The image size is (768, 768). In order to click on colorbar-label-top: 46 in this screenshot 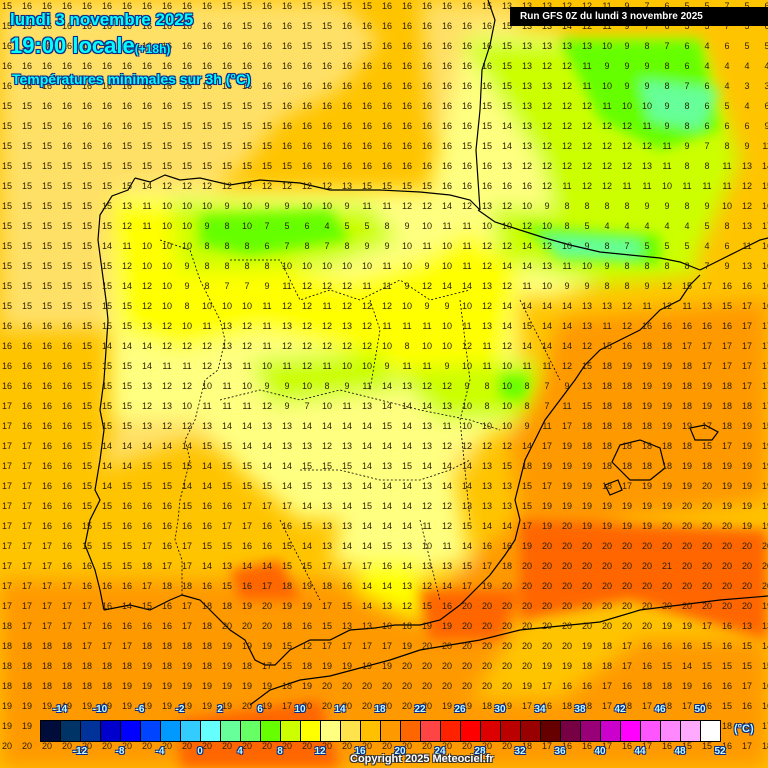, I will do `click(660, 709)`.